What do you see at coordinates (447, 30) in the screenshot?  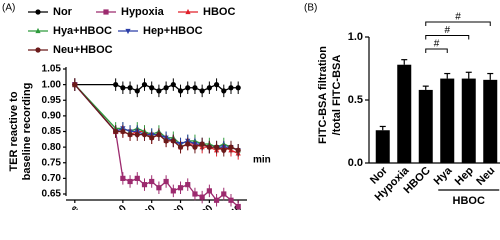 I see `significance-label: #` at bounding box center [447, 30].